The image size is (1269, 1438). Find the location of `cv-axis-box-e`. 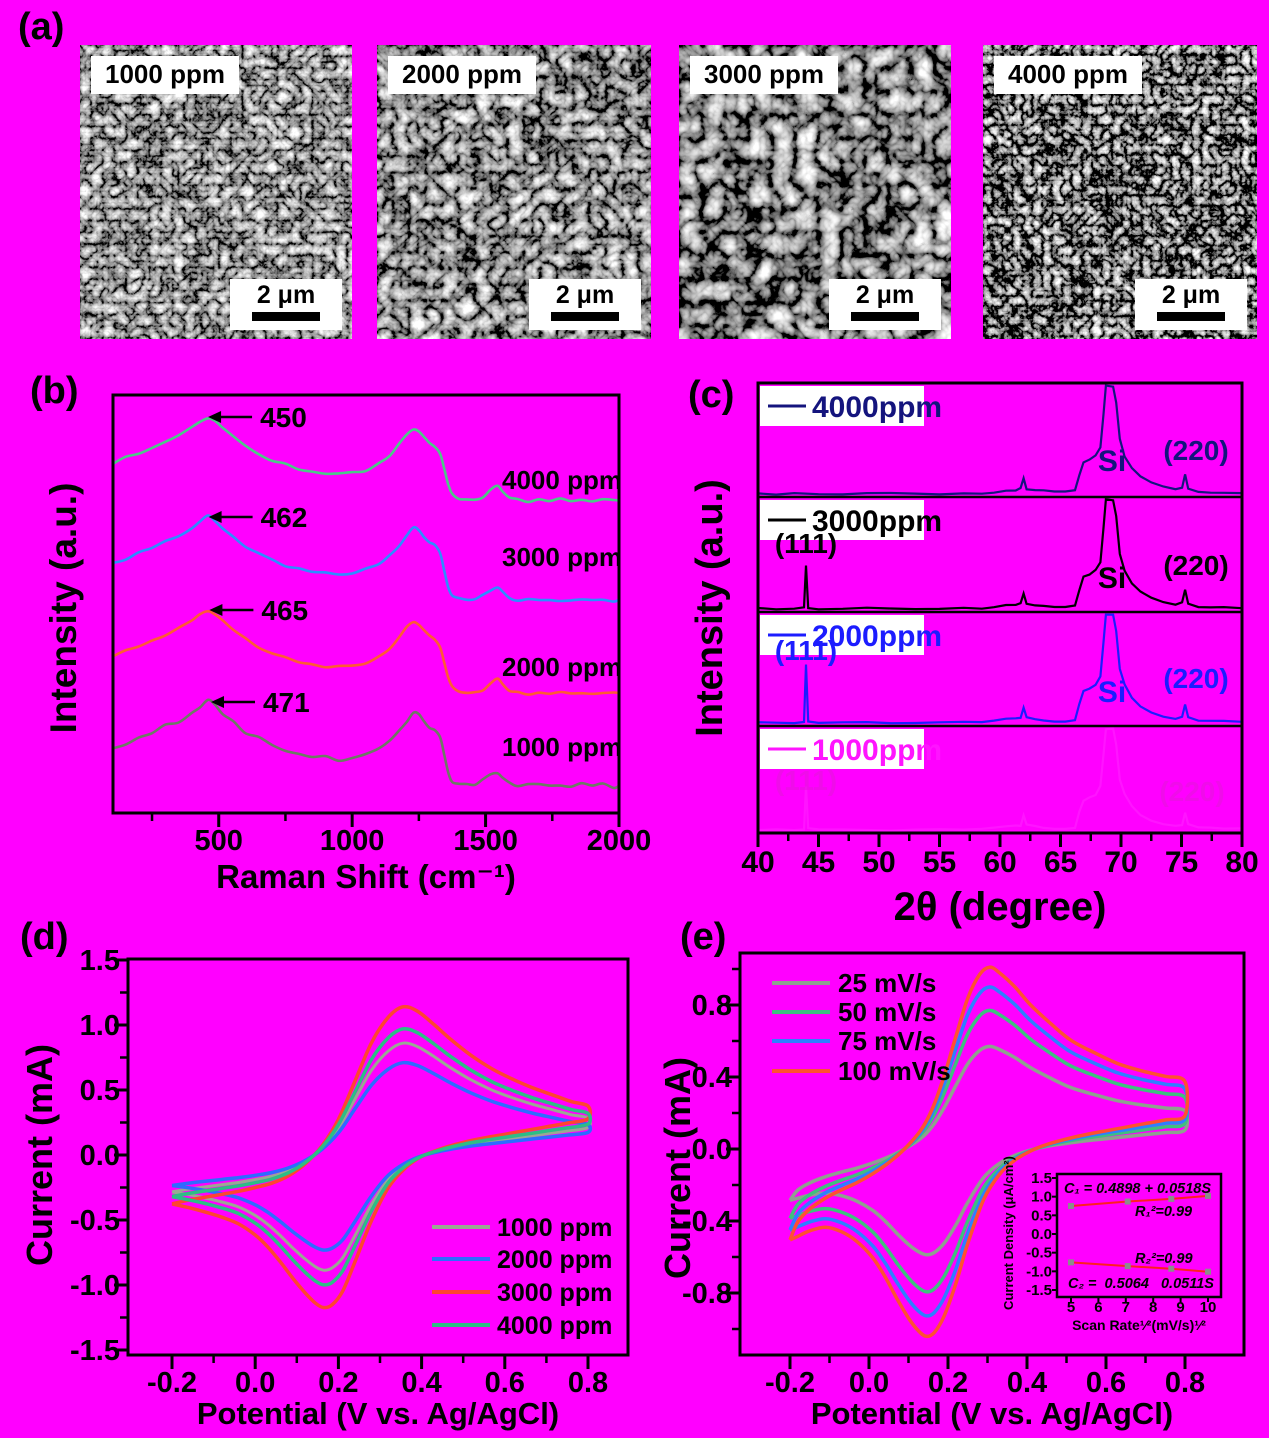

cv-axis-box-e is located at coordinates (992, 1154).